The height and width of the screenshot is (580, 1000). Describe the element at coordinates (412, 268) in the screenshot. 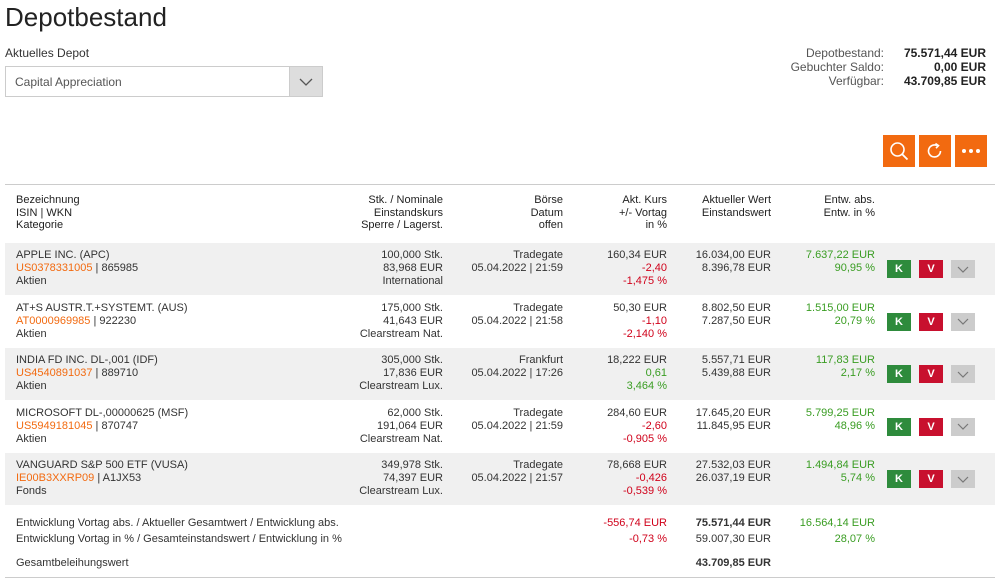

I see `position-quantity: 100,000 Stk. 83,968 EUR International` at that location.